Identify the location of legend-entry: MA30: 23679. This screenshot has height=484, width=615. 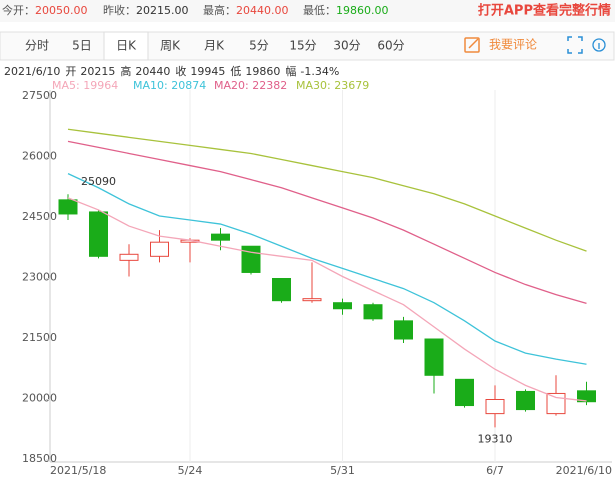
(332, 85).